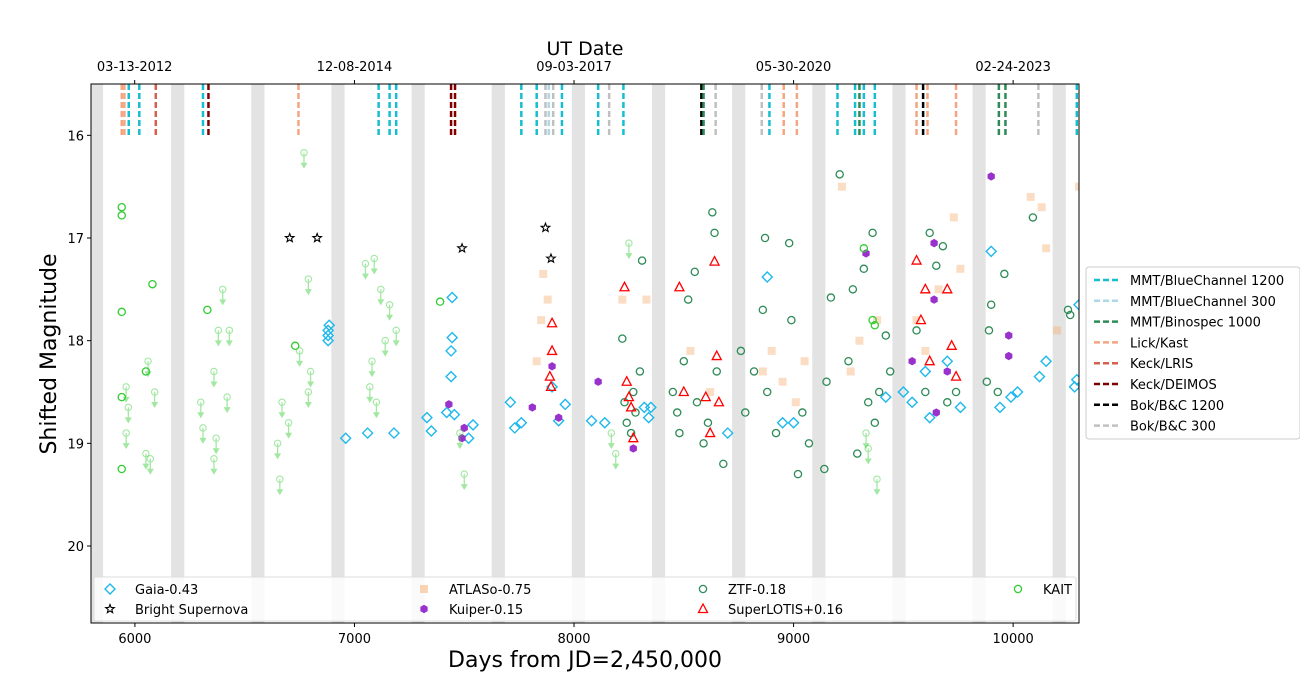  Describe the element at coordinates (355, 67) in the screenshot. I see `top-tick-label: 12-08-2014` at that location.